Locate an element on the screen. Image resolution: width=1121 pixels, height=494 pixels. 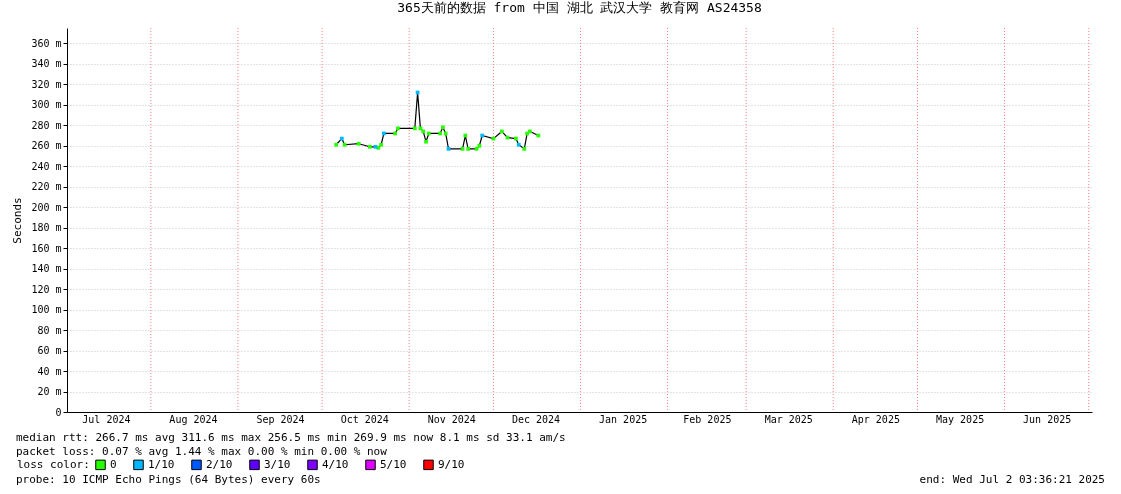
y-tick-label: 360 m is located at coordinates (46, 43).